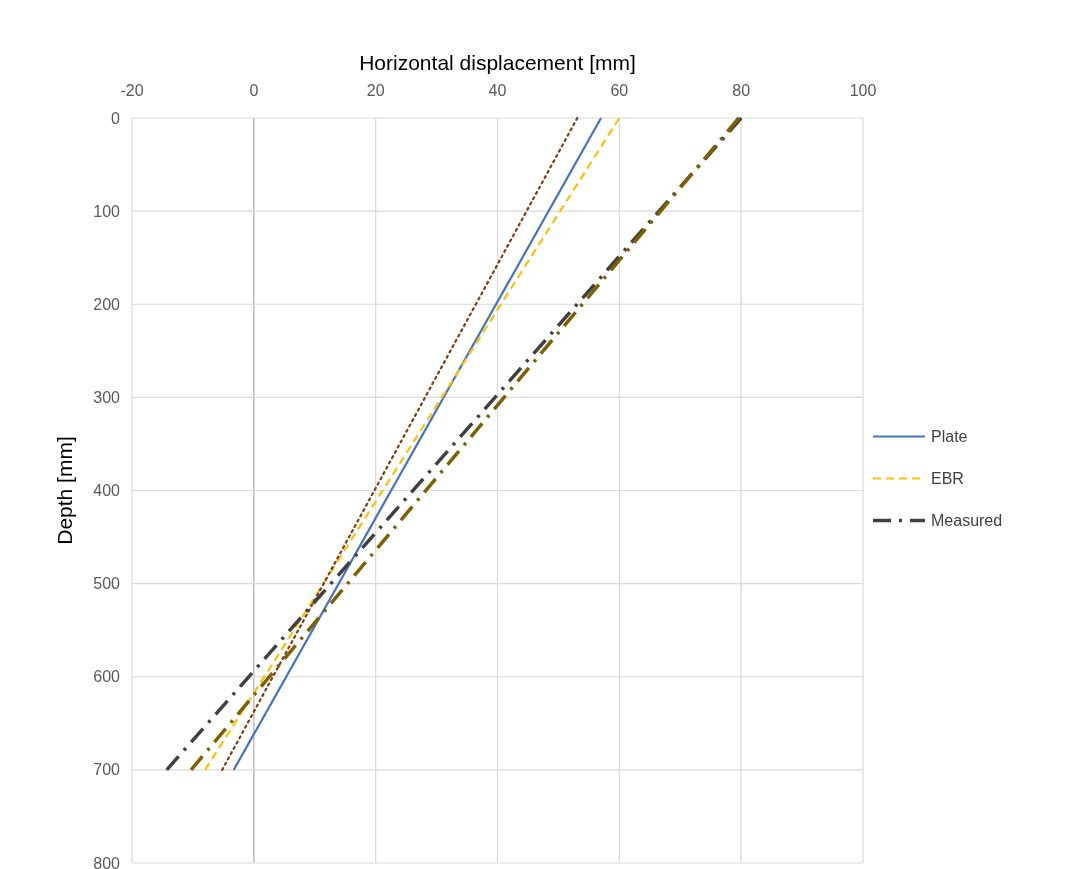 This screenshot has height=869, width=1079. Describe the element at coordinates (254, 90) in the screenshot. I see `x-tick-label: 0` at that location.